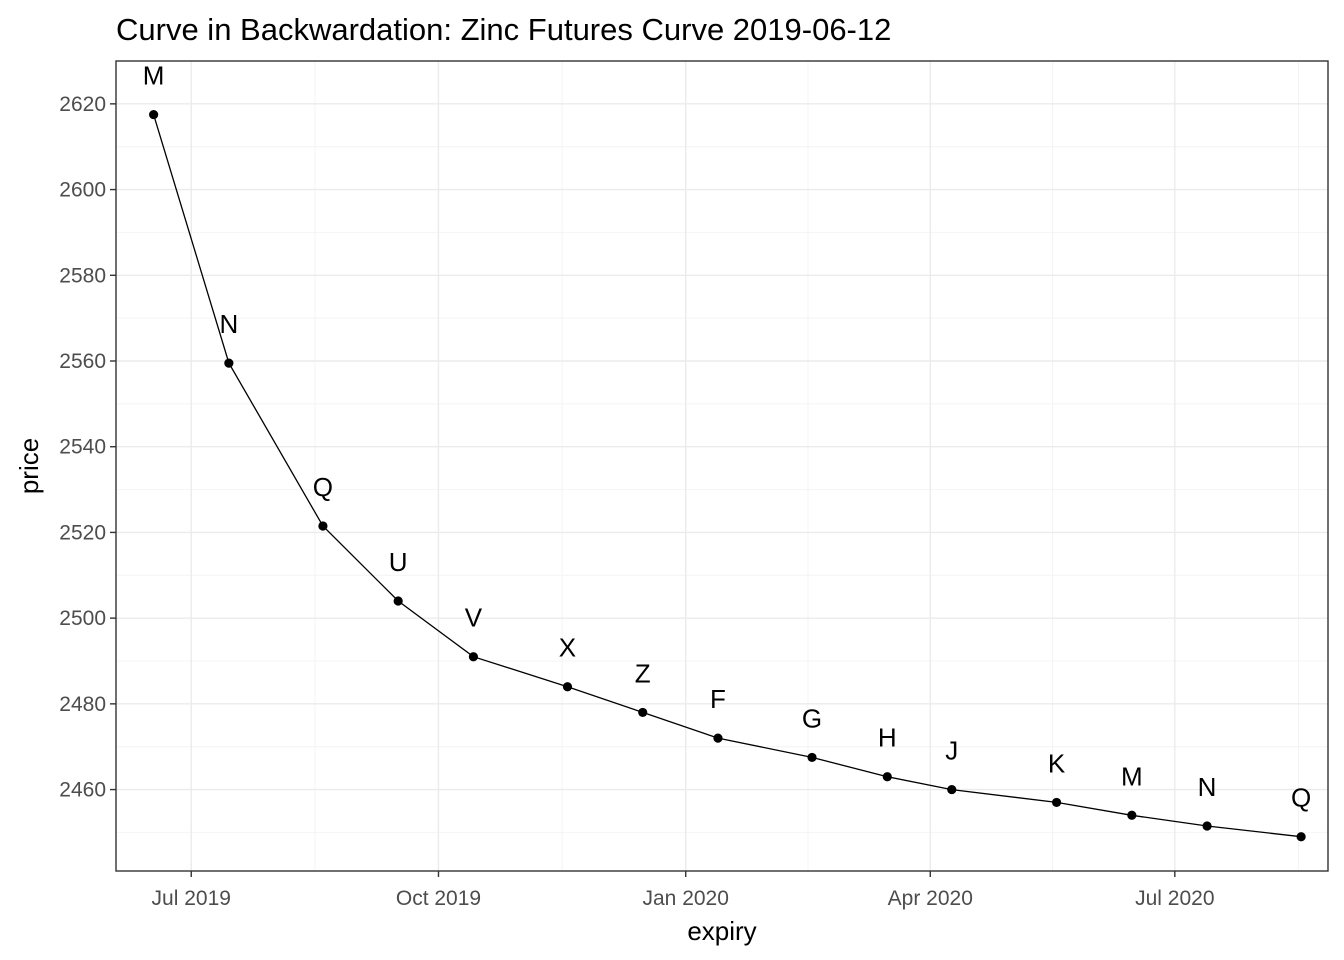 The width and height of the screenshot is (1344, 960). I want to click on y-tick-label: 2560, so click(82, 361).